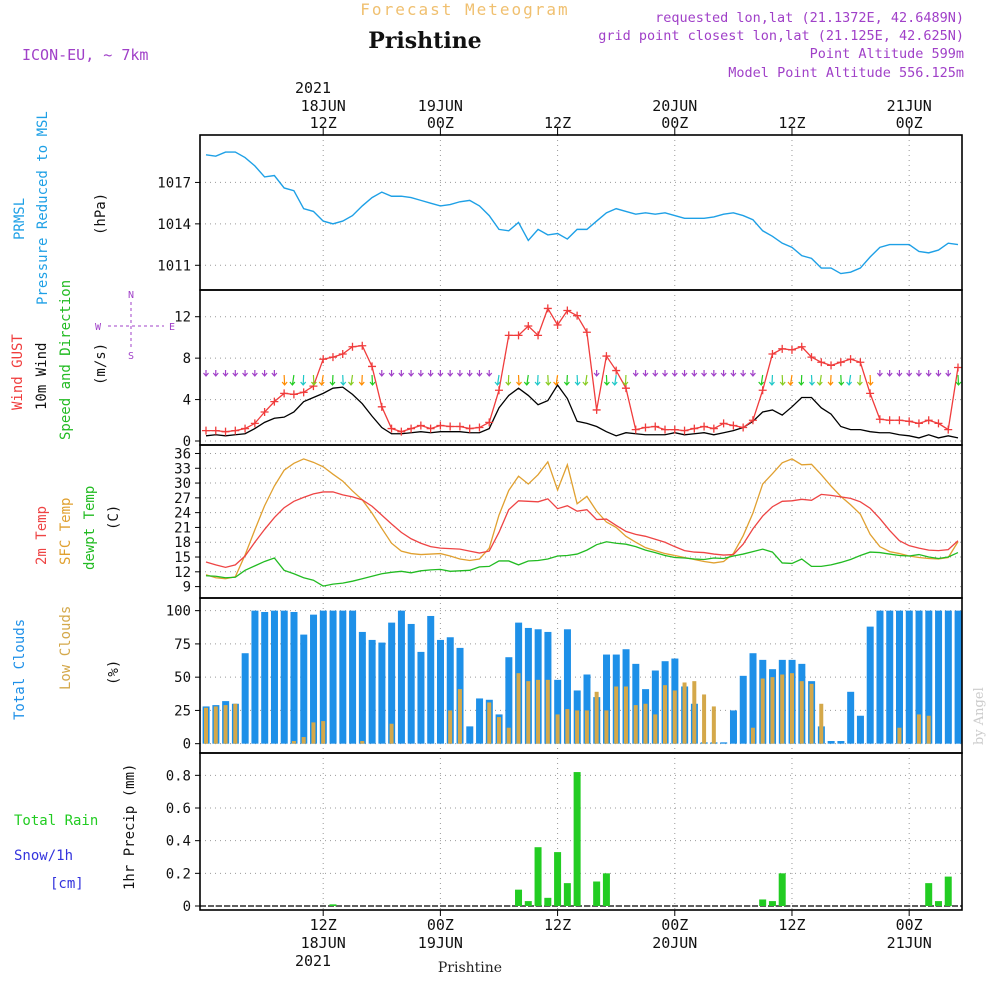 The image size is (1000, 1000). Describe the element at coordinates (323, 123) in the screenshot. I see `top-hour-label: 12Z` at that location.